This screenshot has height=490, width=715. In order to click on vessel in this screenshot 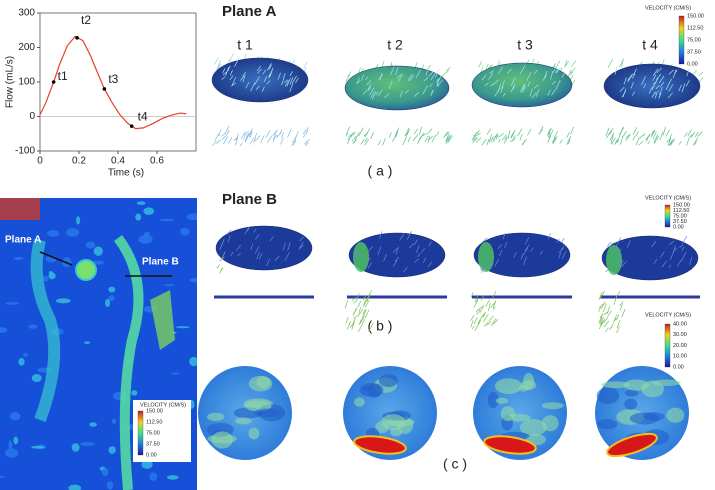, I will do `click(45, 330)`.